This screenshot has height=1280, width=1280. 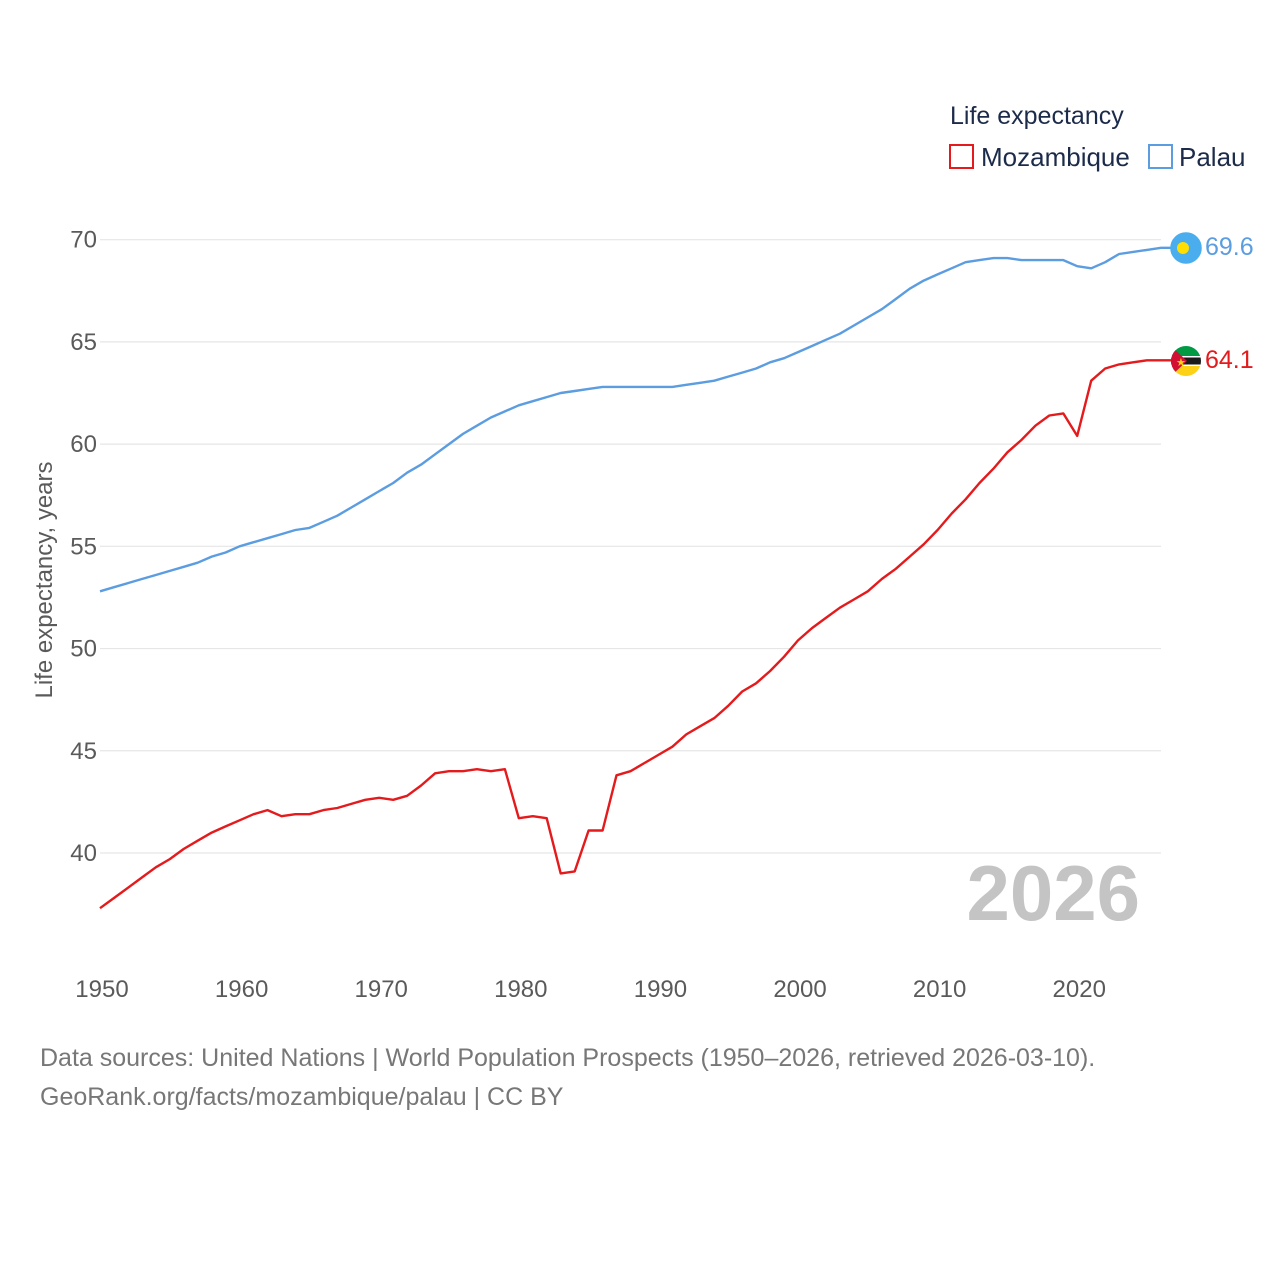 I want to click on y-tick-label: 70, so click(x=83, y=240).